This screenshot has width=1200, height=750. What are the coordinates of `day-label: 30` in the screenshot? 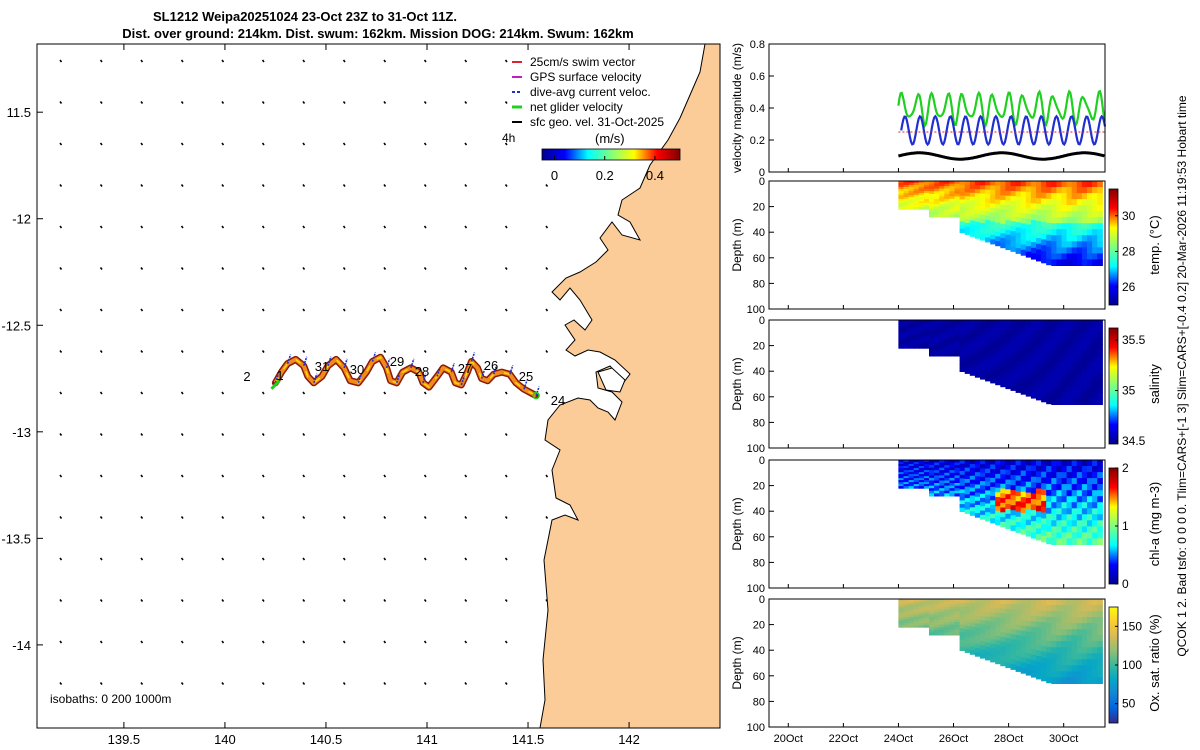 It's located at (357, 369).